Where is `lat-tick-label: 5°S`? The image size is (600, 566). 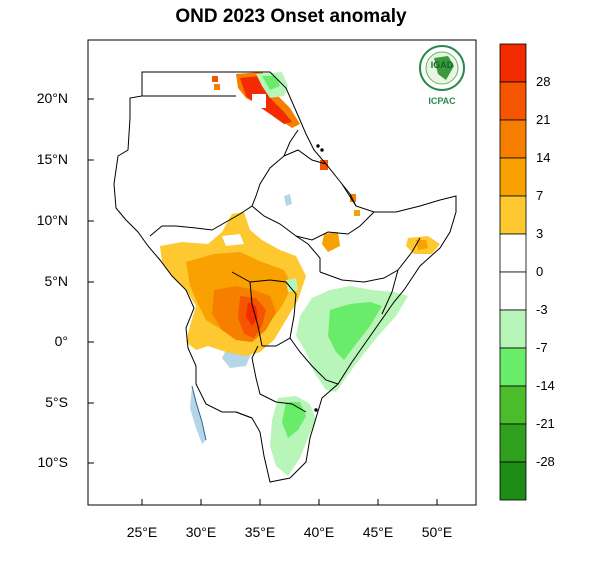
lat-tick-label: 5°S is located at coordinates (56, 402).